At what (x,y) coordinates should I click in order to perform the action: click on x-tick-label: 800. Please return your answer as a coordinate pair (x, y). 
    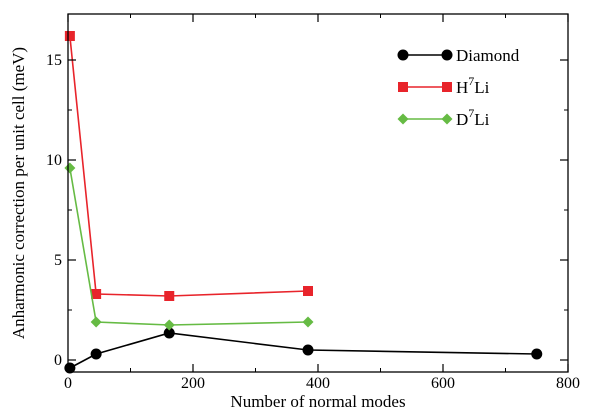
    Looking at the image, I should click on (568, 383).